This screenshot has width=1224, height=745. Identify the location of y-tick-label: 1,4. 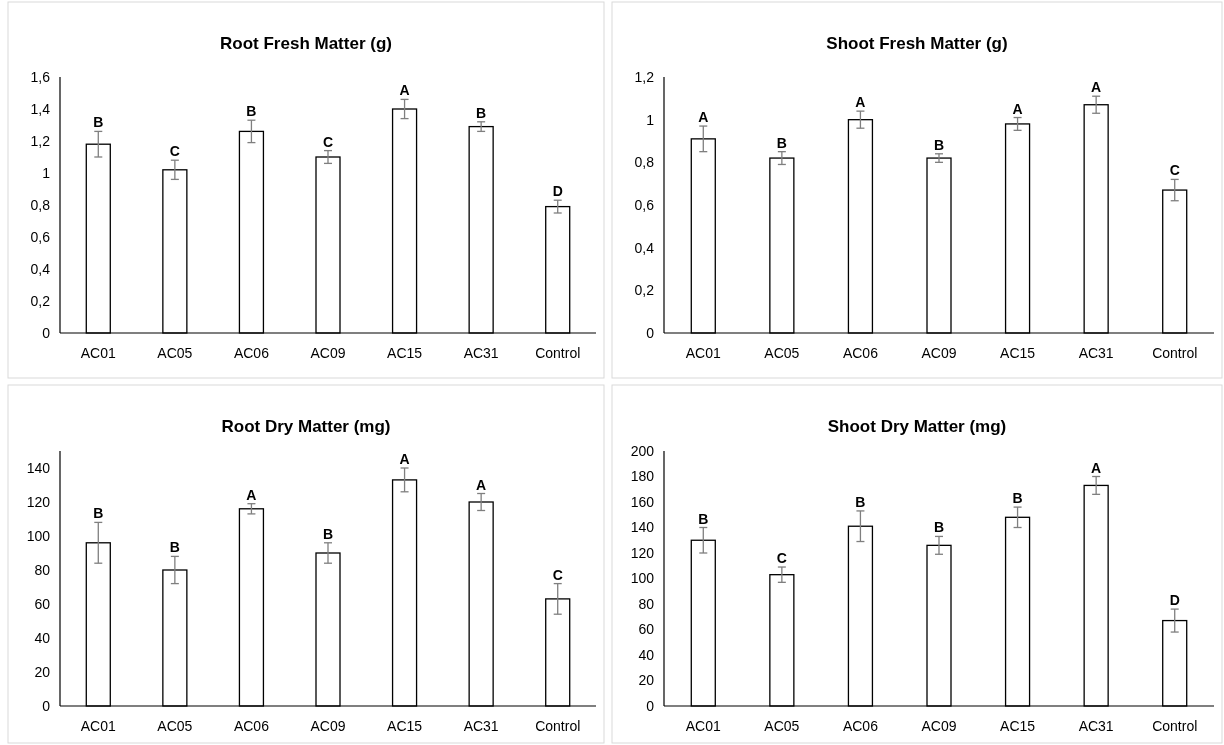
(40, 108).